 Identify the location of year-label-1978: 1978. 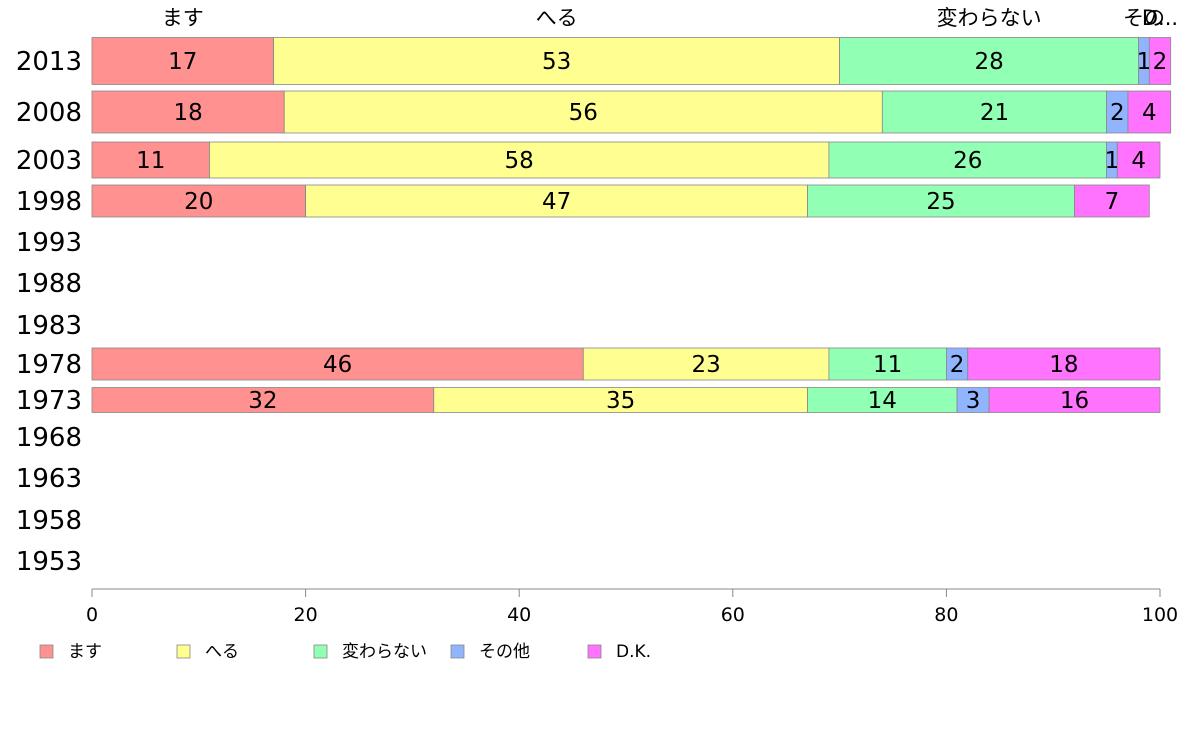
(49, 365).